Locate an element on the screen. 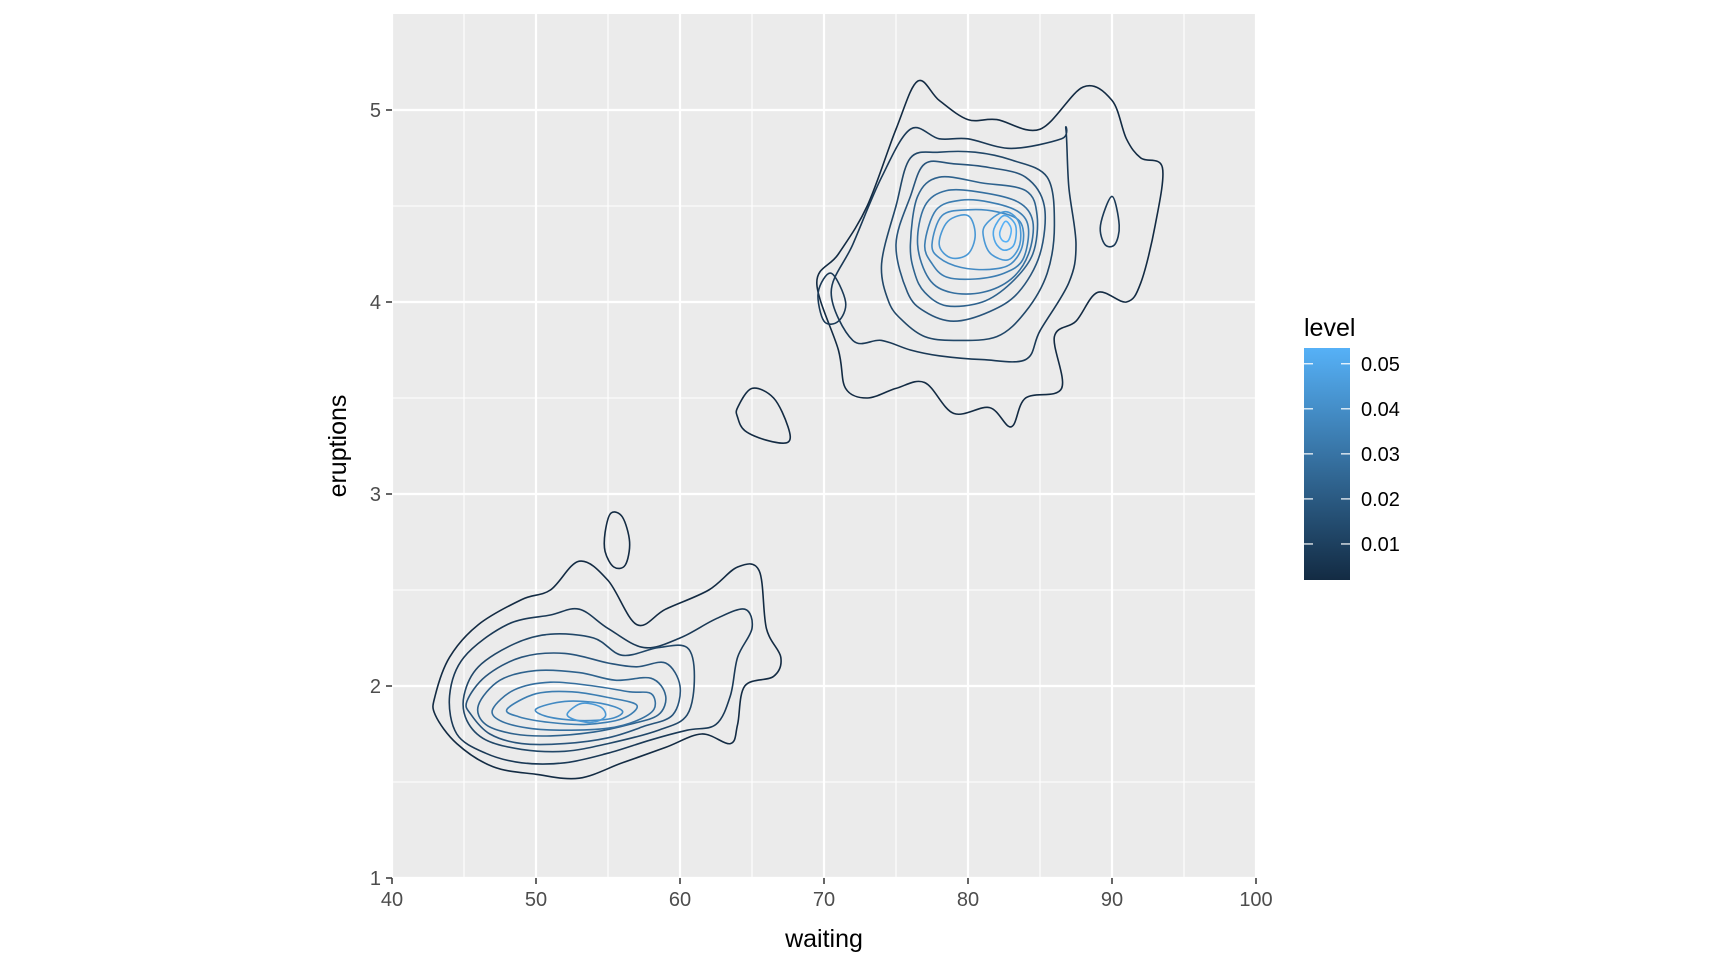 The width and height of the screenshot is (1728, 960). y-tick-label: 1 is located at coordinates (375, 879).